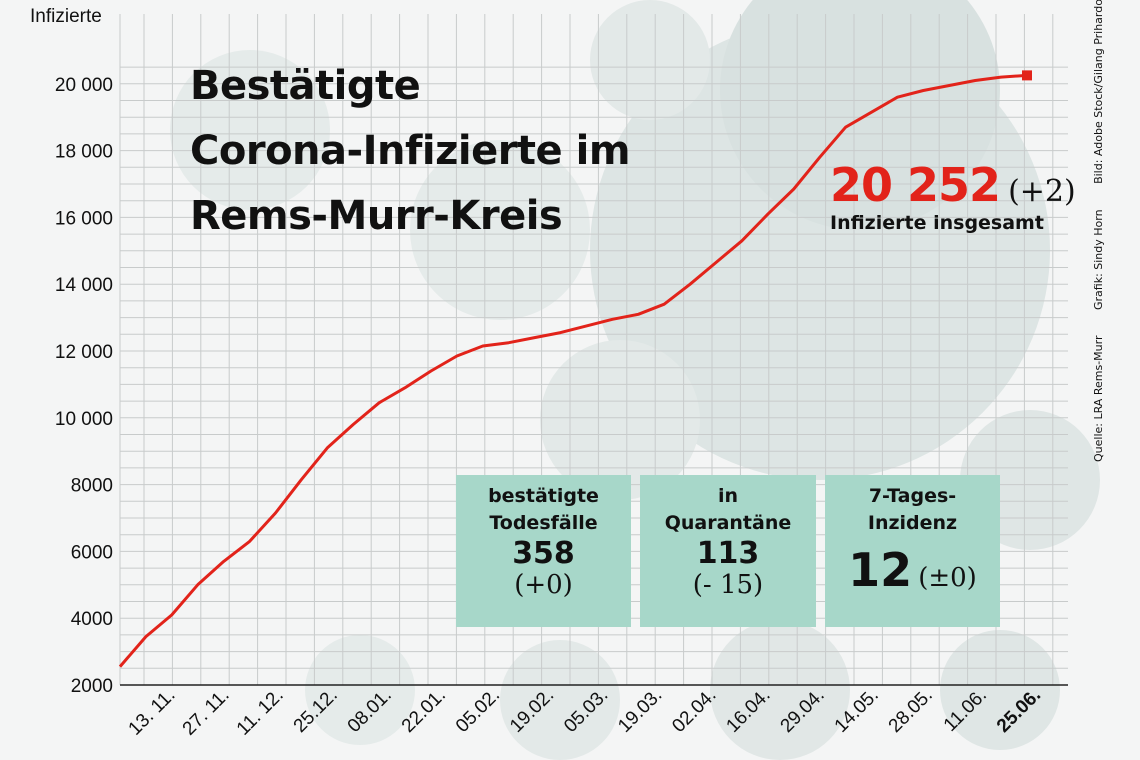 This screenshot has height=760, width=1140. I want to click on x-tick-label: 28.05., so click(911, 711).